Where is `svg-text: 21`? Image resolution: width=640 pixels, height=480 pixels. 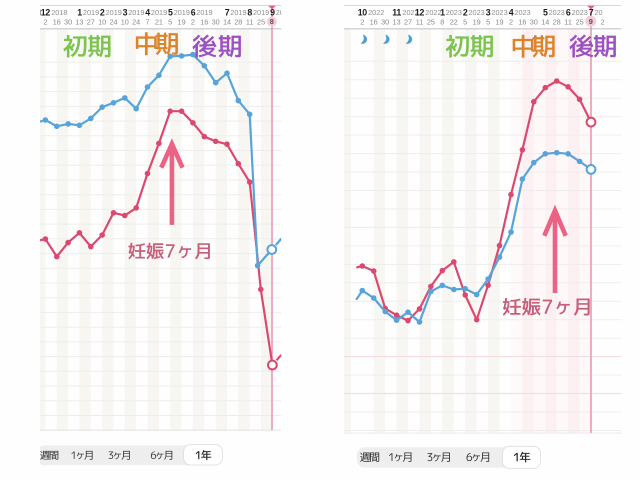
svg-text: 21 is located at coordinates (159, 21).